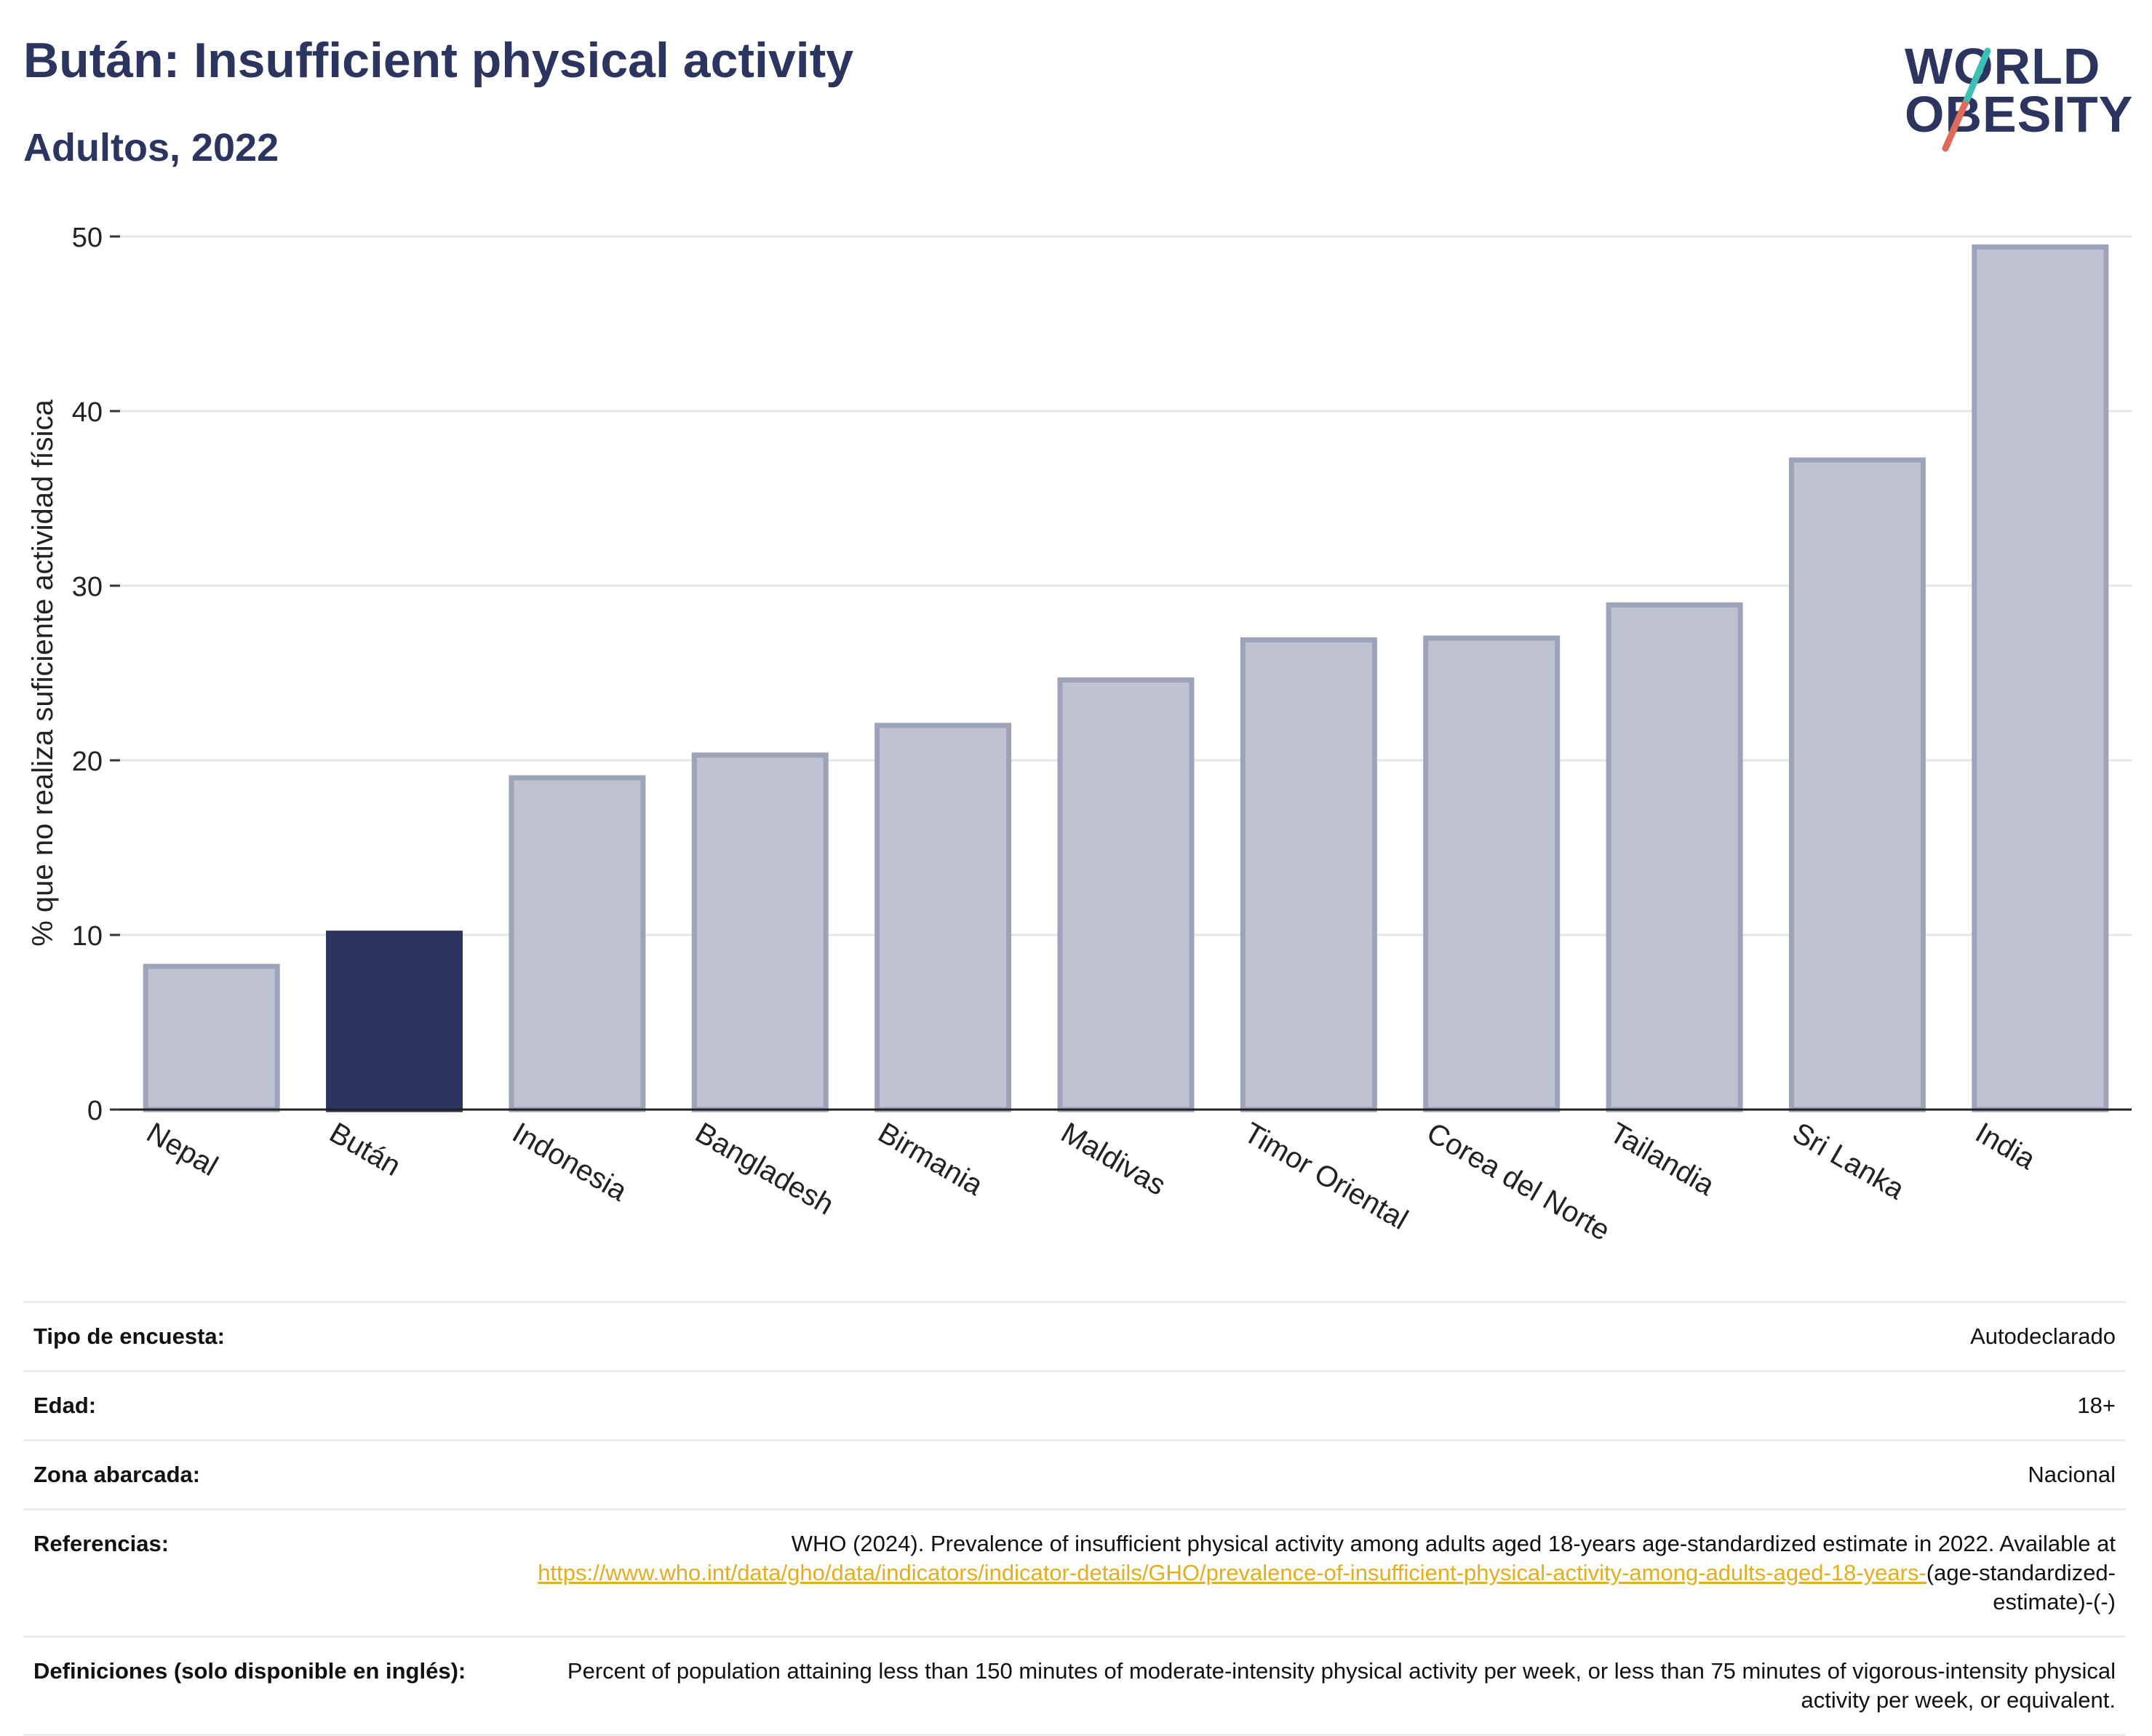 The image size is (2152, 1736). What do you see at coordinates (87, 587) in the screenshot?
I see `y-tick-label: 30` at bounding box center [87, 587].